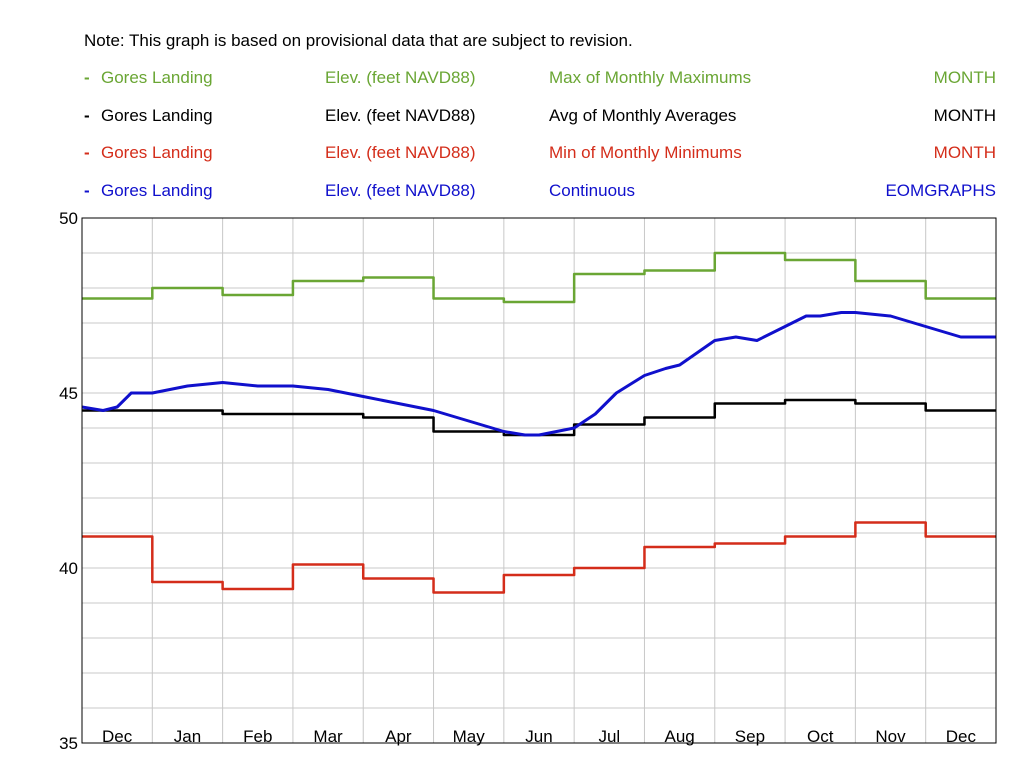 The image size is (1024, 768). What do you see at coordinates (538, 374) in the screenshot?
I see `series-line-continuous` at bounding box center [538, 374].